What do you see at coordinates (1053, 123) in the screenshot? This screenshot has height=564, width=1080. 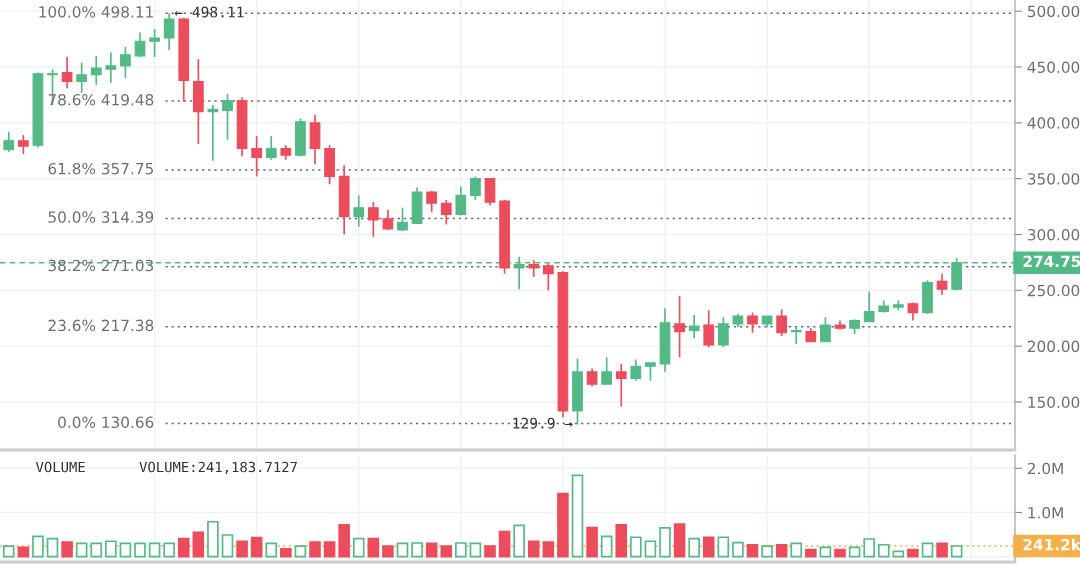 I see `y-tick-label: 400.00` at bounding box center [1053, 123].